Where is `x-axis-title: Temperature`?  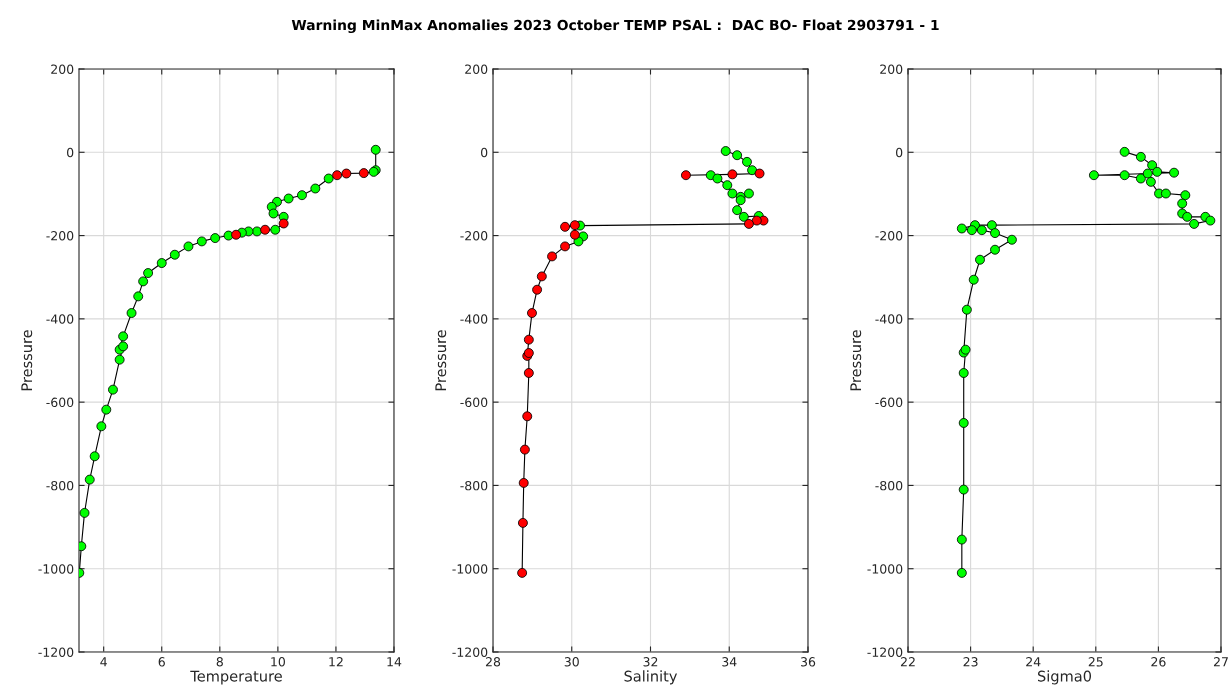
x-axis-title: Temperature is located at coordinates (236, 677).